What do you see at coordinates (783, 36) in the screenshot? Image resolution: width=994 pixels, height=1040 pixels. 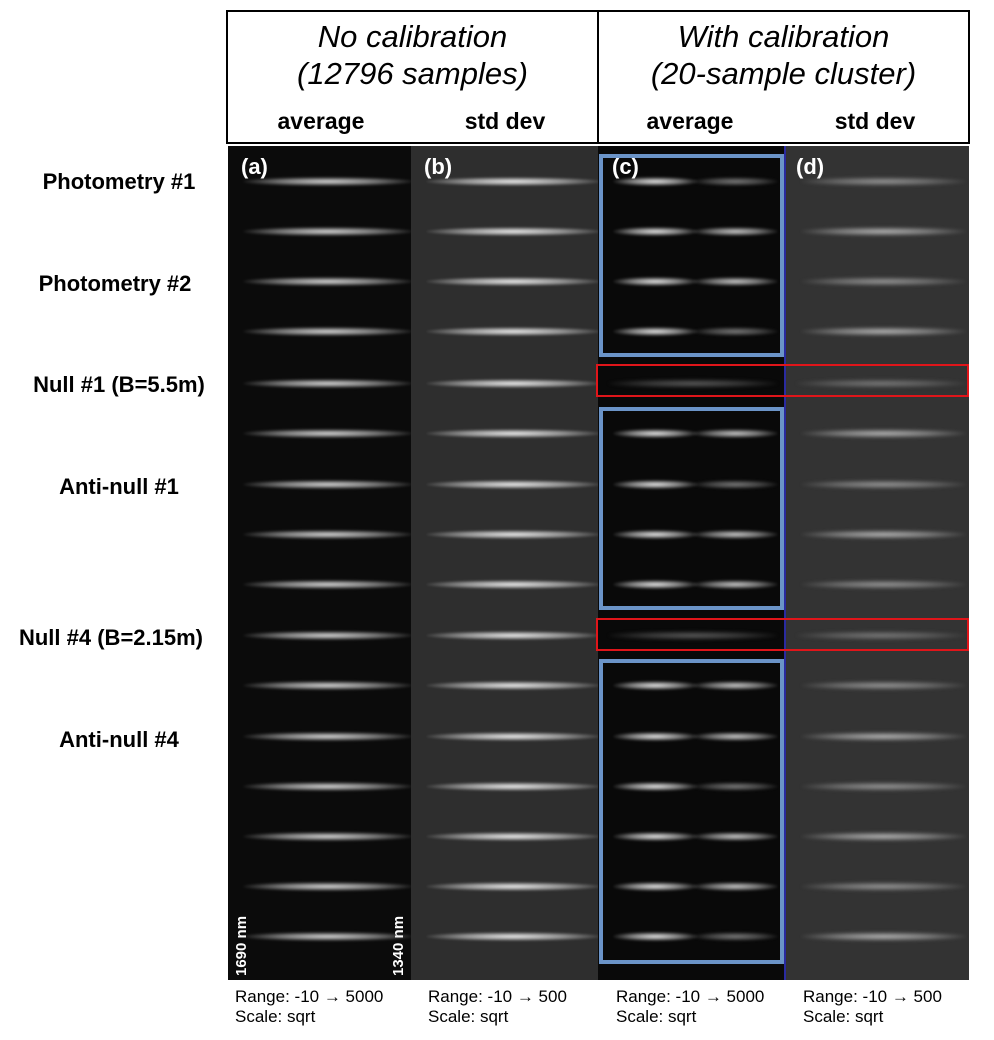 I see `header-with-calibration-line1: With calibration` at bounding box center [783, 36].